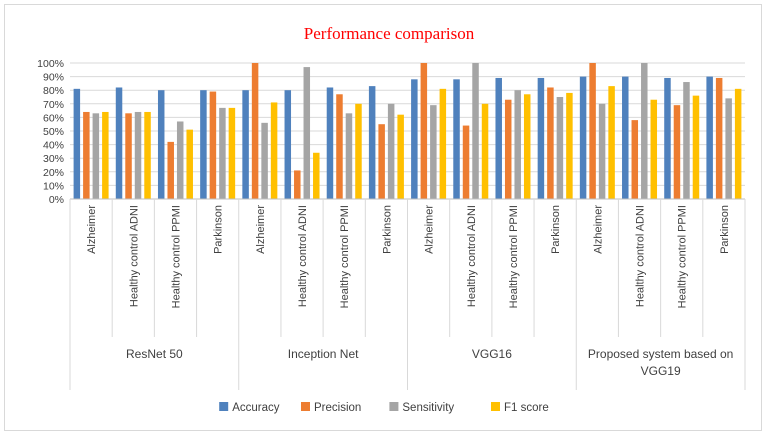 The height and width of the screenshot is (437, 768). I want to click on y-tick-label: 90%, so click(53, 78).